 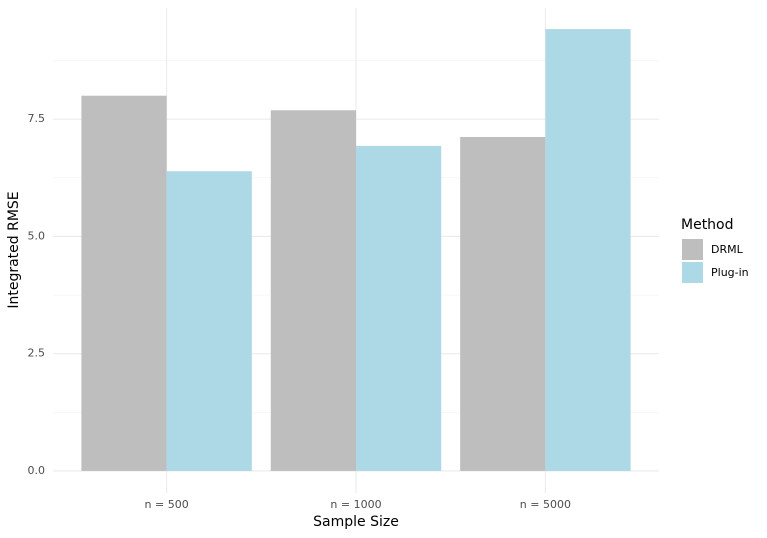 I want to click on y-tick-label: 7.5, so click(x=37, y=118).